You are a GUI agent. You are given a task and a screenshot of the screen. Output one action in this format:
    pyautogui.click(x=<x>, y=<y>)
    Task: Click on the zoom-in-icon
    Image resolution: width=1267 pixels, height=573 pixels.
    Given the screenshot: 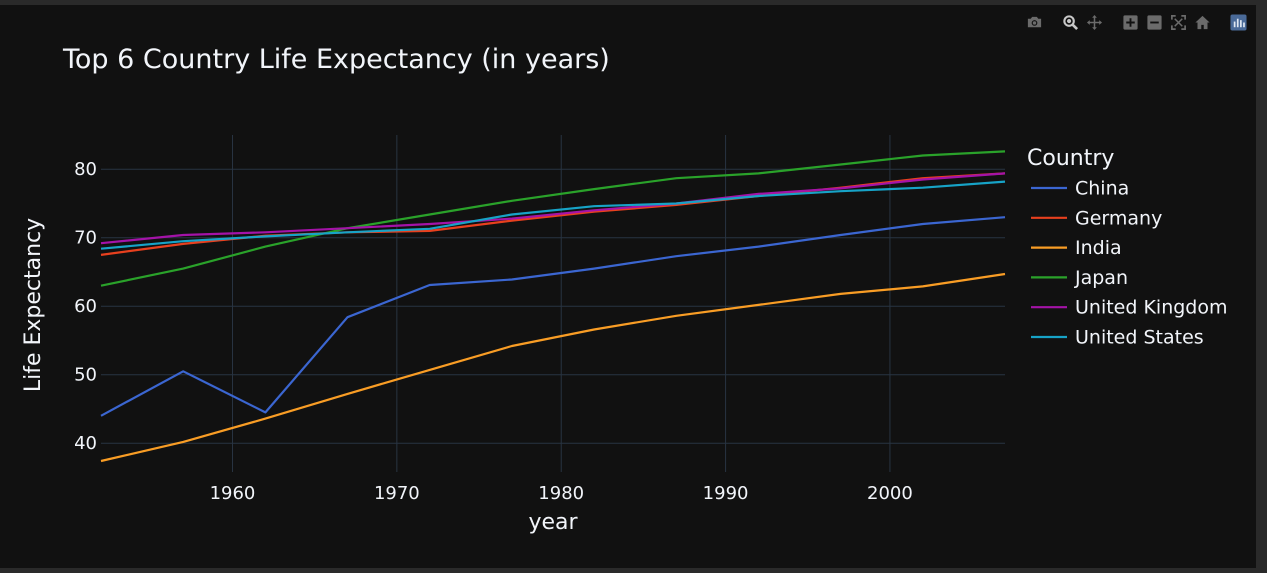 What is the action you would take?
    pyautogui.click(x=1130, y=22)
    